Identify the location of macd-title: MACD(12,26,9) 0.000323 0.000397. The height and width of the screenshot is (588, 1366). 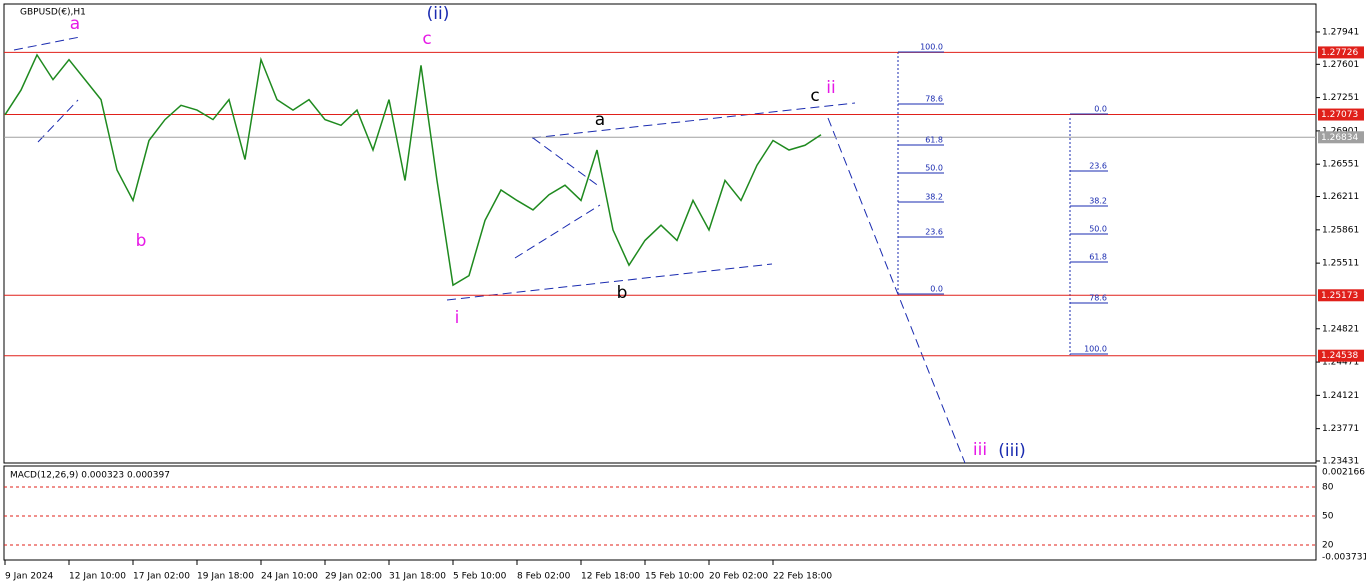
(90, 476).